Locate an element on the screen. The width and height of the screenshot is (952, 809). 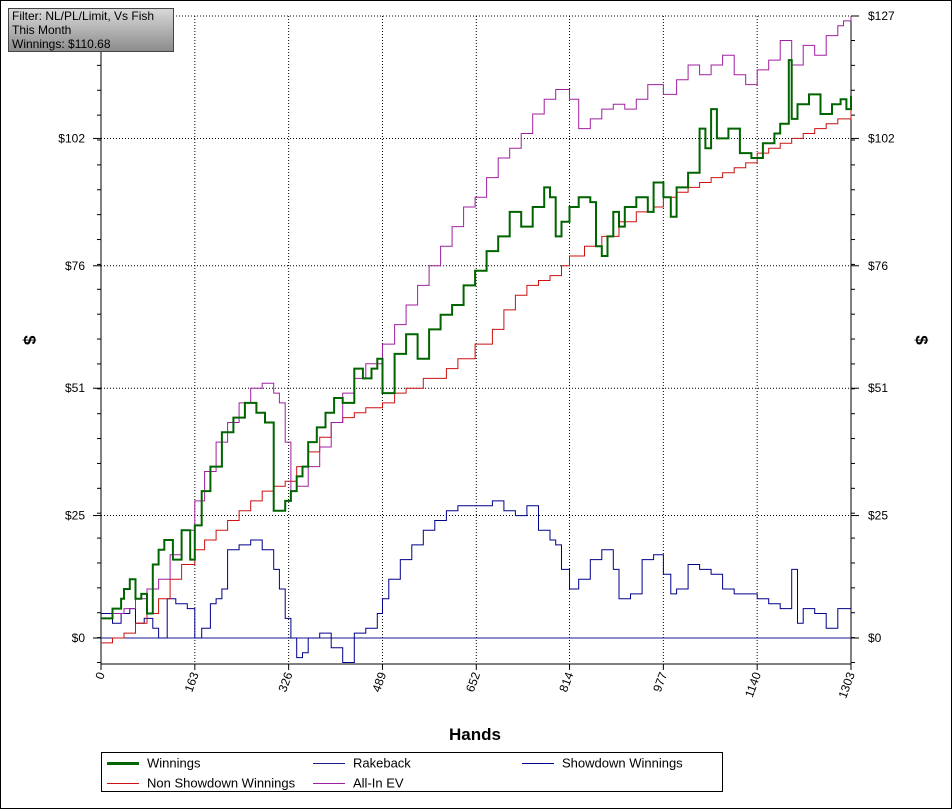
legend-swatch-showdown-winnings is located at coordinates (538, 764).